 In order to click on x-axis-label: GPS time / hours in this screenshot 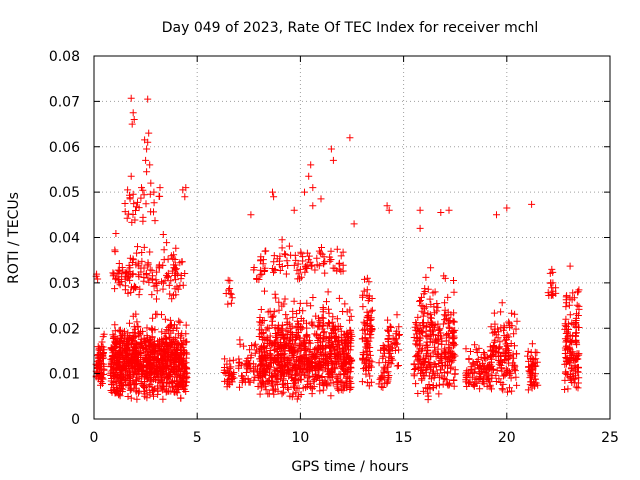, I will do `click(349, 467)`.